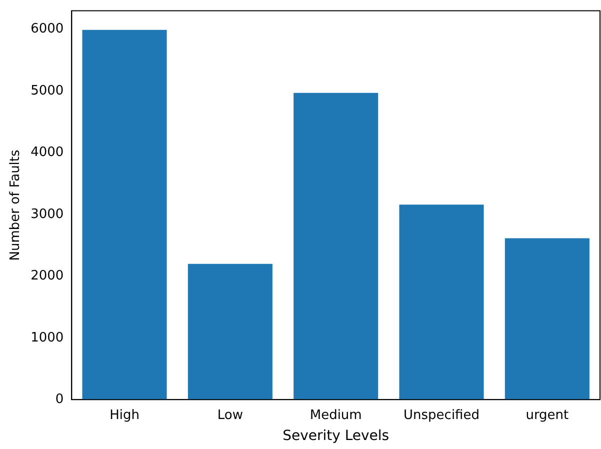 This screenshot has height=449, width=601. What do you see at coordinates (16, 205) in the screenshot?
I see `y-axis-title: Number of Faults` at bounding box center [16, 205].